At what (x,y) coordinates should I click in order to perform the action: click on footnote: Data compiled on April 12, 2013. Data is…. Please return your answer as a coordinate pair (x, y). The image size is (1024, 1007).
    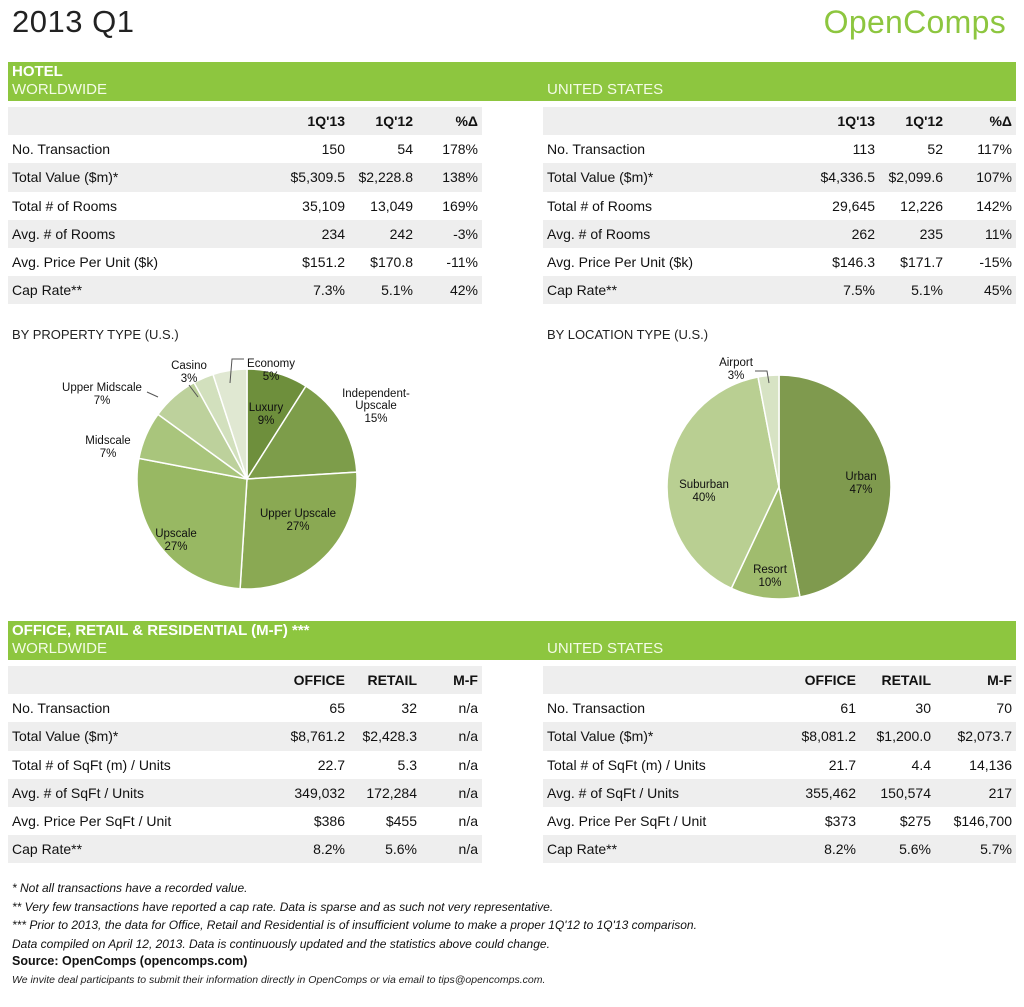
    Looking at the image, I should click on (281, 943).